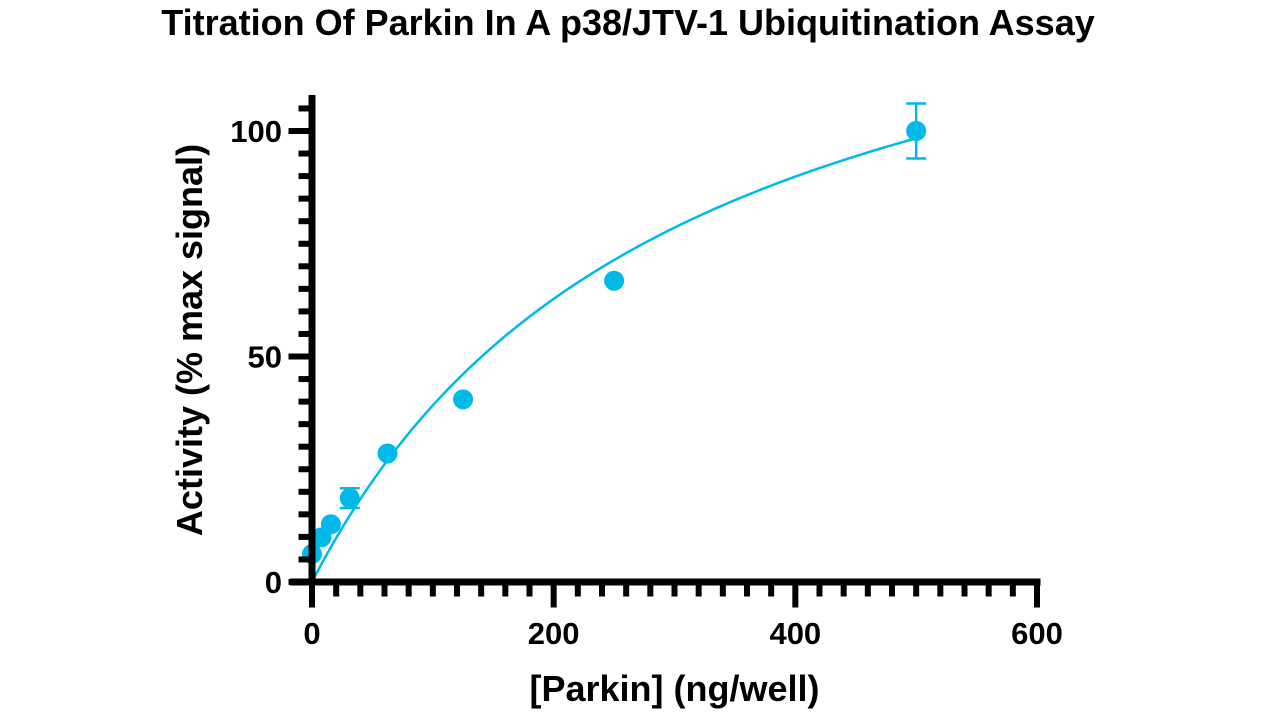 This screenshot has width=1280, height=720. What do you see at coordinates (273, 582) in the screenshot?
I see `y-tick-label: 0` at bounding box center [273, 582].